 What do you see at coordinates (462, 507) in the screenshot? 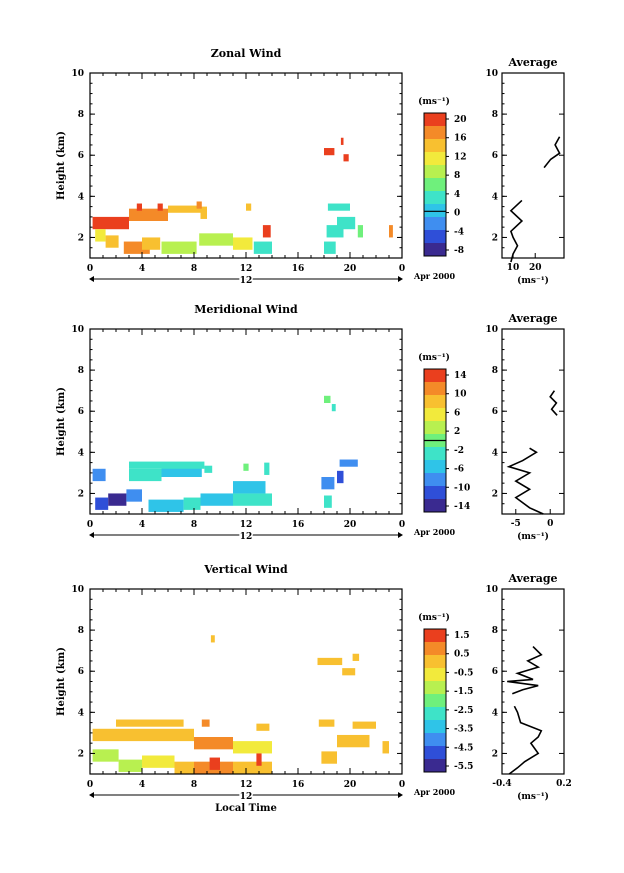
I see `colorbar-tick-label: -14` at bounding box center [462, 507].